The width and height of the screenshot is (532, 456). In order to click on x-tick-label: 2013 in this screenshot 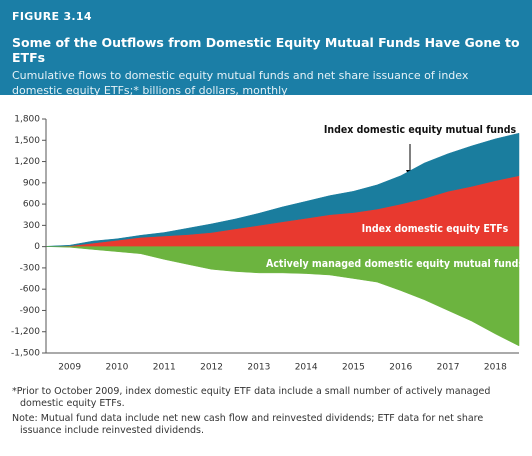, I will do `click(258, 368)`.